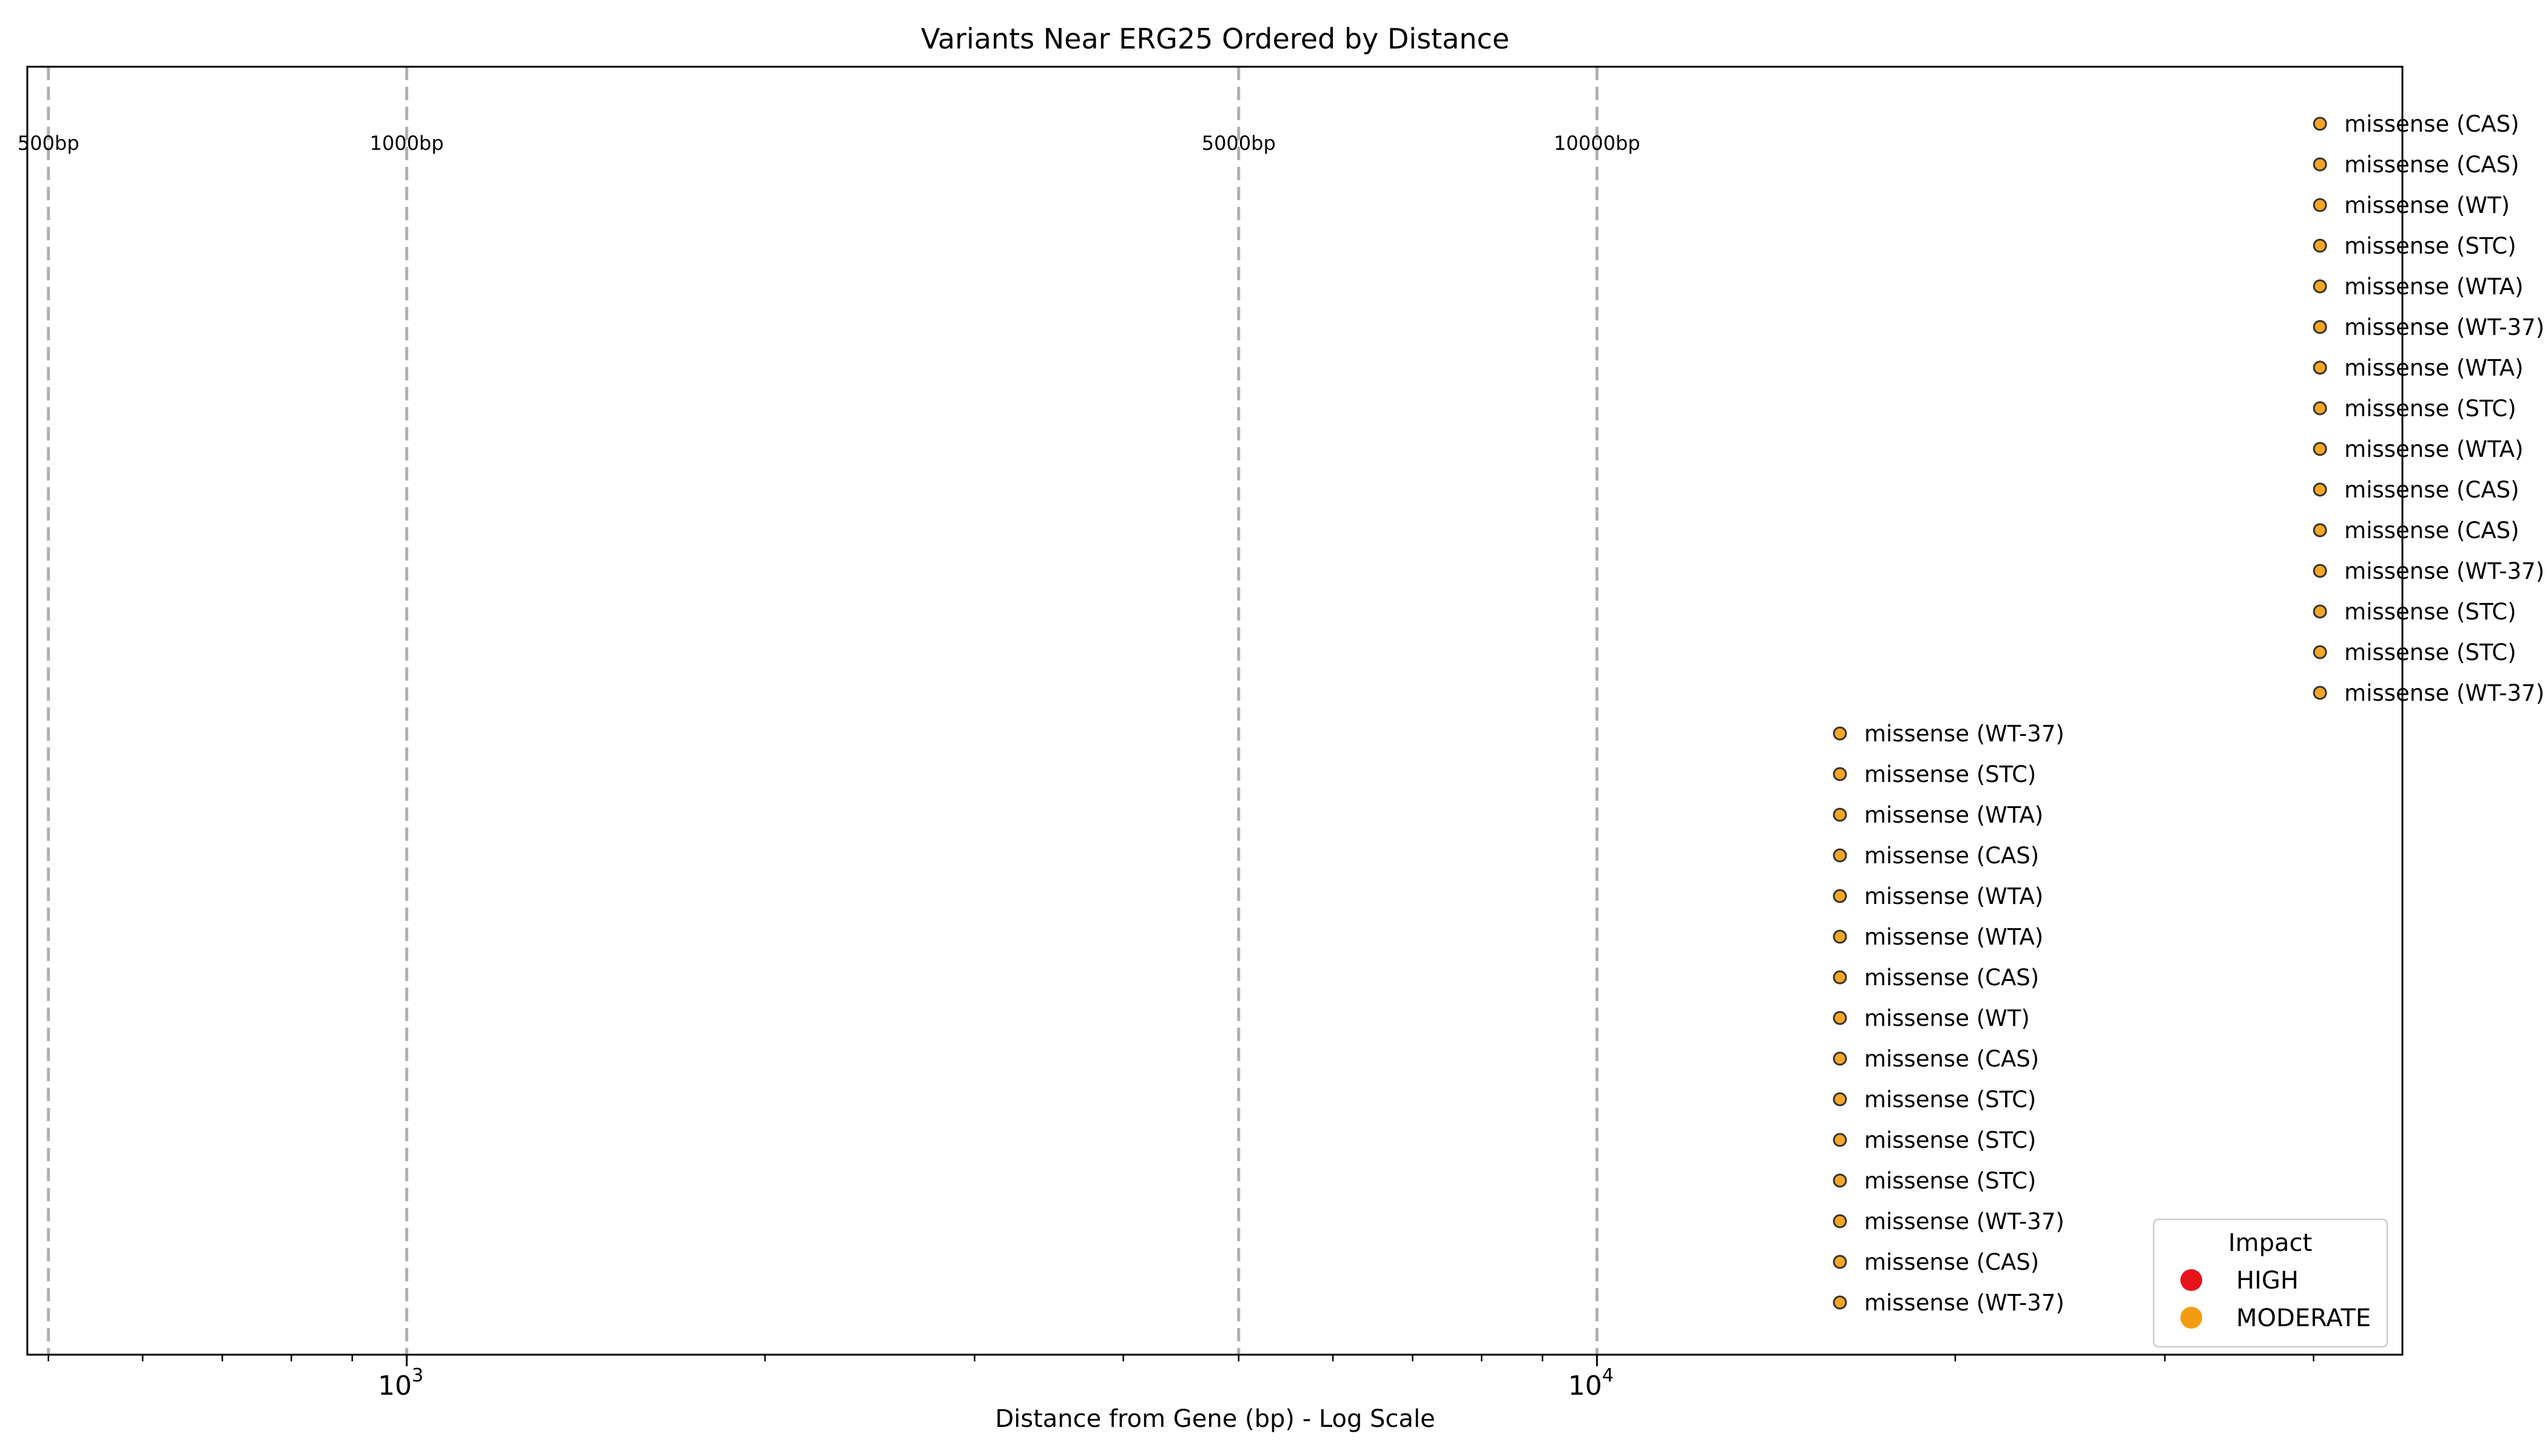 This screenshot has width=2548, height=1456. Describe the element at coordinates (2303, 1318) in the screenshot. I see `legend-label-moderate: MODERATE` at that location.